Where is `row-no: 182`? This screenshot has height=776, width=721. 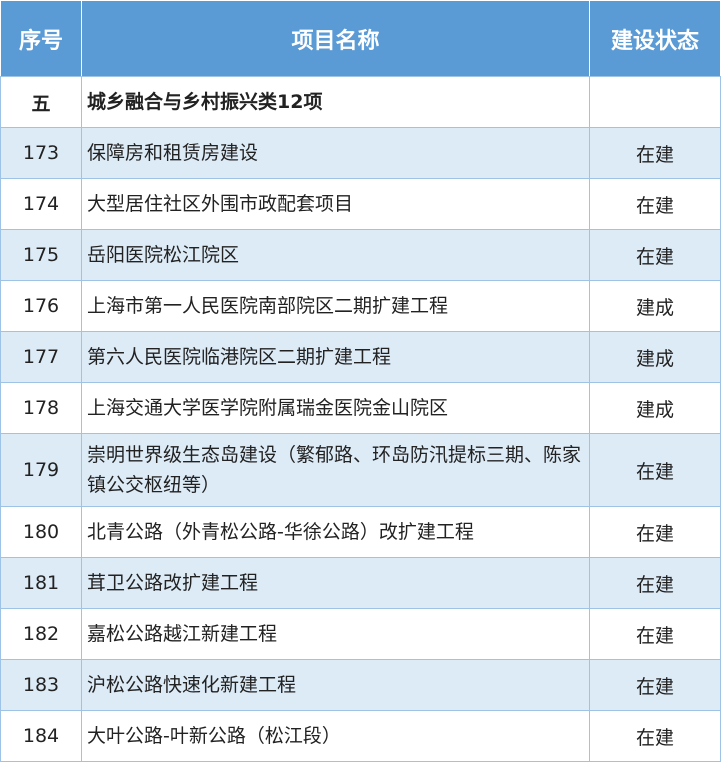 row-no: 182 is located at coordinates (41, 634).